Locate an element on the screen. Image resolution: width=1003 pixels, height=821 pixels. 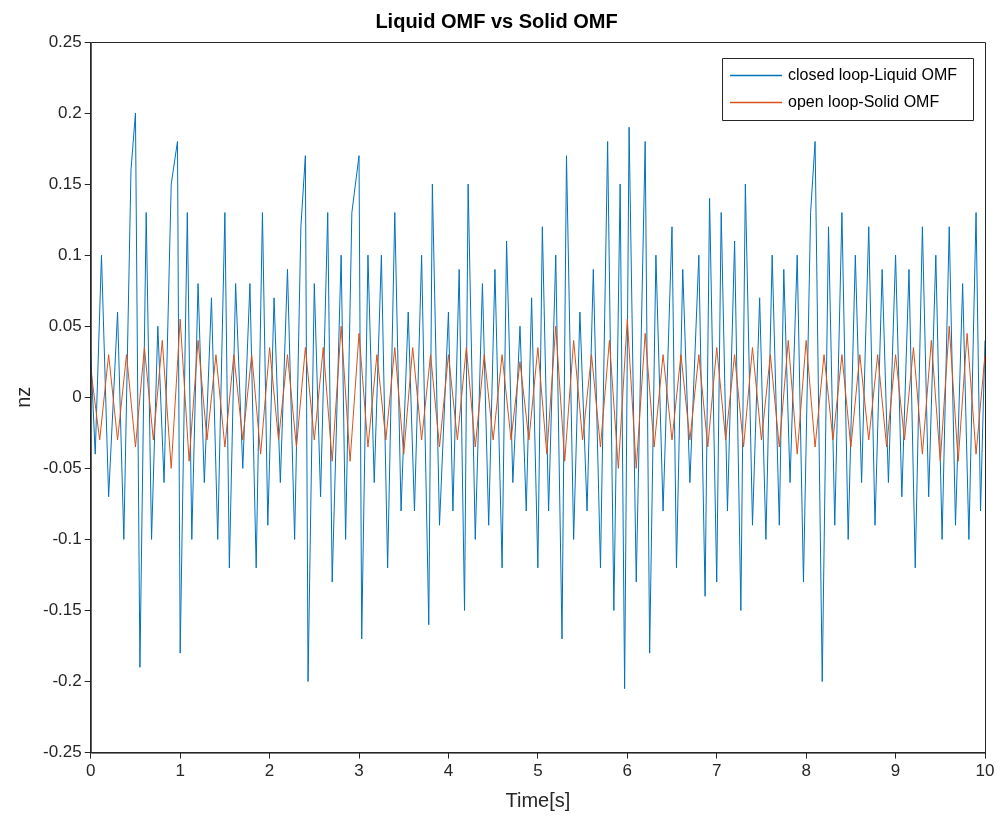
y-tick-label: -0.1 is located at coordinates (67, 539).